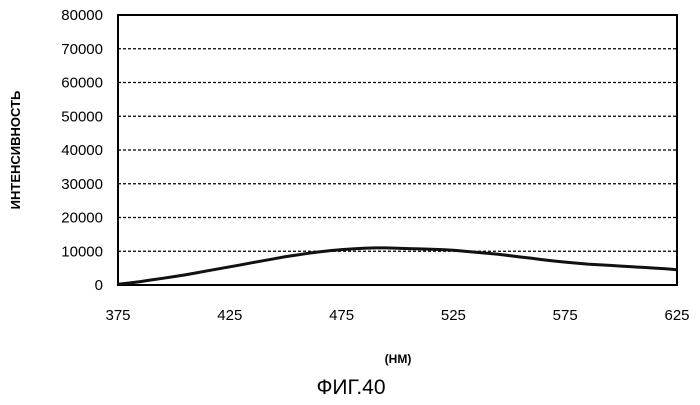 This screenshot has width=700, height=405. I want to click on x-tick-label: 425, so click(229, 315).